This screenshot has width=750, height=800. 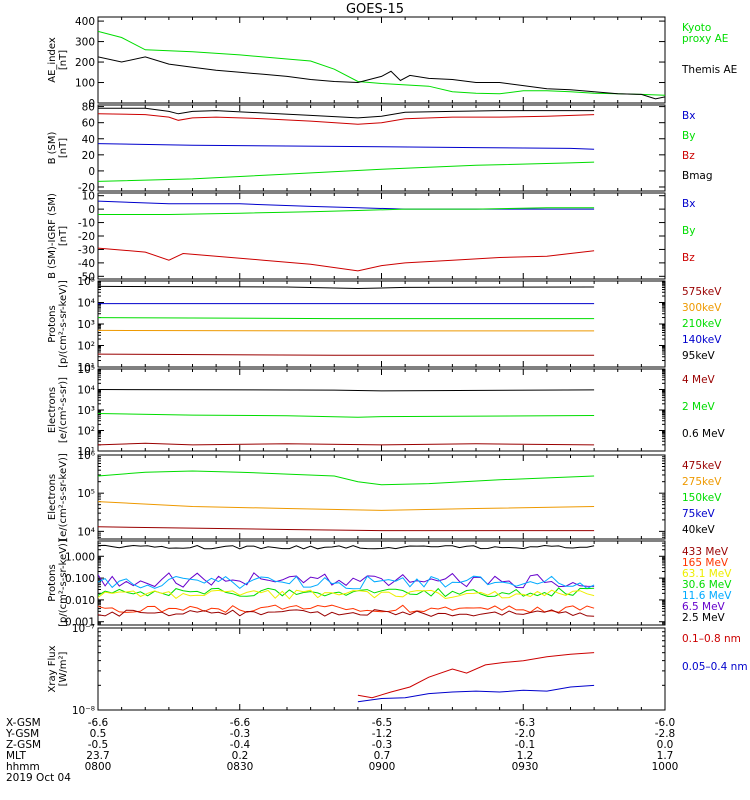 I want to click on legend-entry: 275keV, so click(x=702, y=482).